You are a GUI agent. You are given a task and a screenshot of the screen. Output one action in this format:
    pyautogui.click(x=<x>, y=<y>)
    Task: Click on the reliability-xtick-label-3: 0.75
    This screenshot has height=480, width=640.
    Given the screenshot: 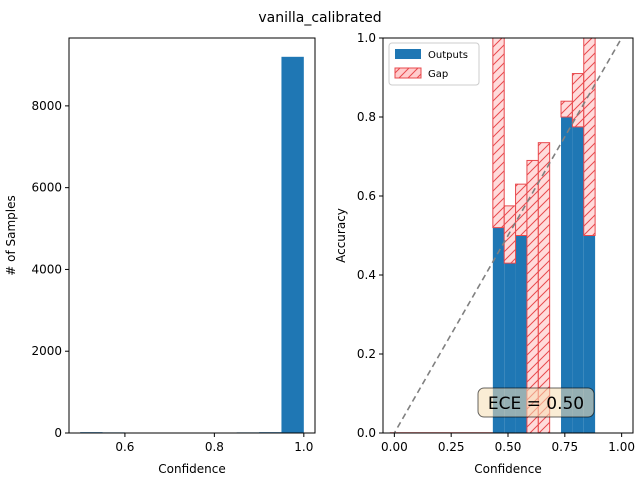 What is the action you would take?
    pyautogui.click(x=564, y=447)
    